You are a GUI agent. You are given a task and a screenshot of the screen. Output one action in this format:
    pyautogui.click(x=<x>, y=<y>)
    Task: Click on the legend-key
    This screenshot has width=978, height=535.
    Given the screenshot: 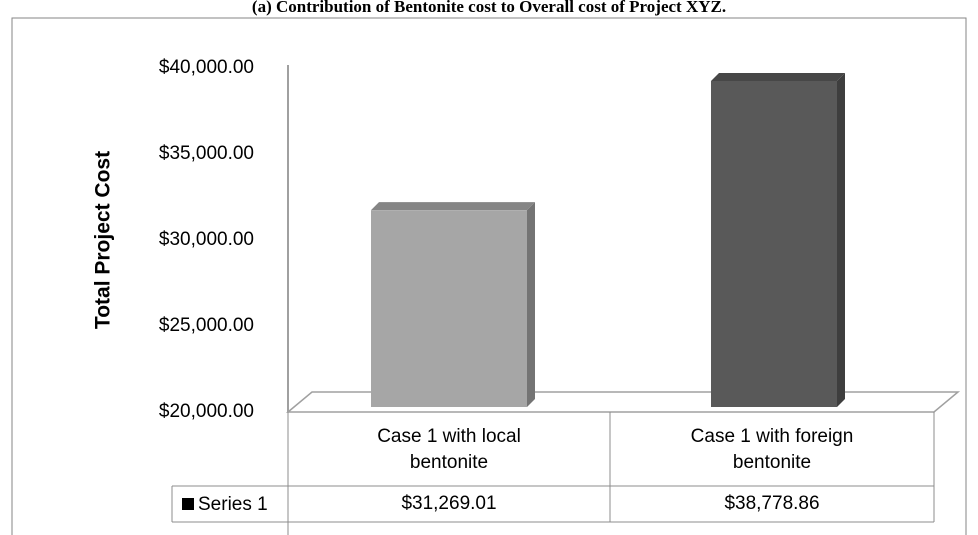 What is the action you would take?
    pyautogui.click(x=188, y=504)
    